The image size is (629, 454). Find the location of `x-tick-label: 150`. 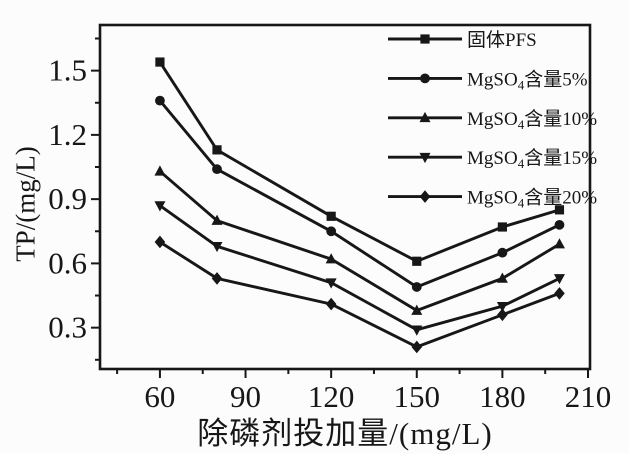

x-tick-label: 150 is located at coordinates (417, 396).